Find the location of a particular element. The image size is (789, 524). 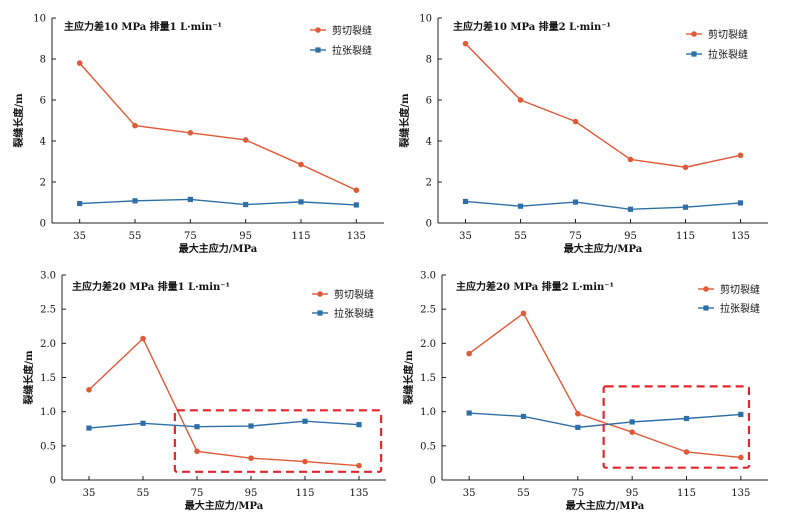

panel-title: 主应力差10 MPa 排量2 L·min⁻¹ is located at coordinates (532, 26).